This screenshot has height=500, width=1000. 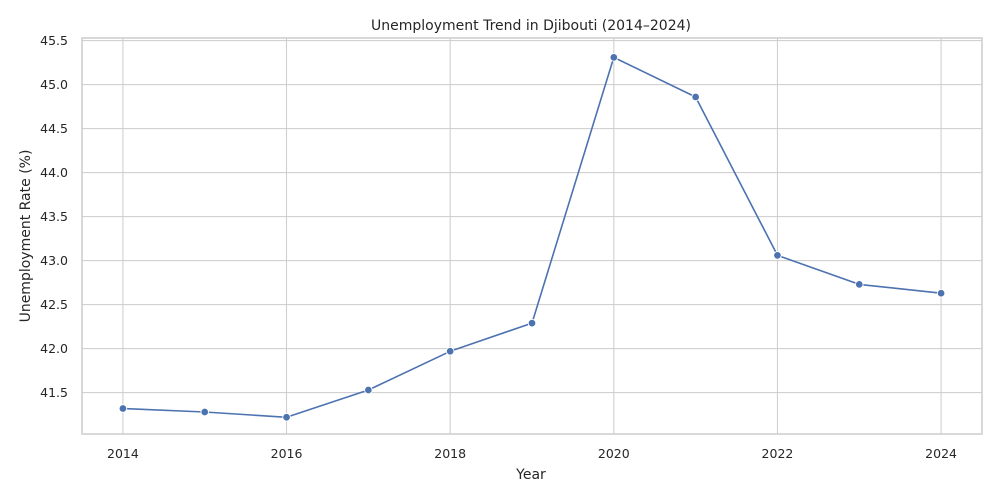 I want to click on x-axis: 2014 2016 2018 2020 2022 2024, so click(x=532, y=453).